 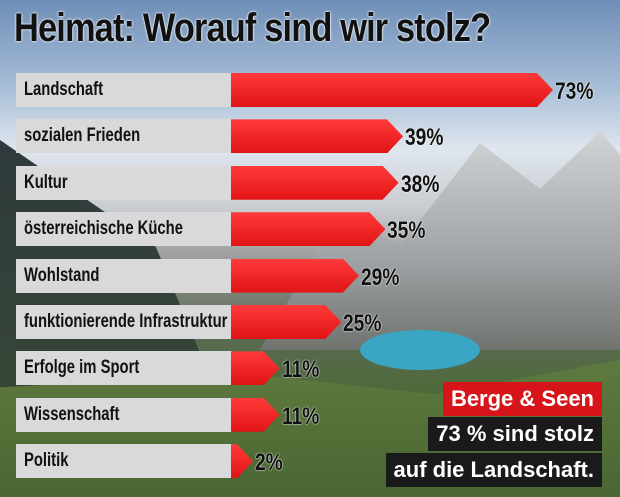 What do you see at coordinates (252, 28) in the screenshot?
I see `chart-title: Heimat: Worauf sind wir stolz?` at bounding box center [252, 28].